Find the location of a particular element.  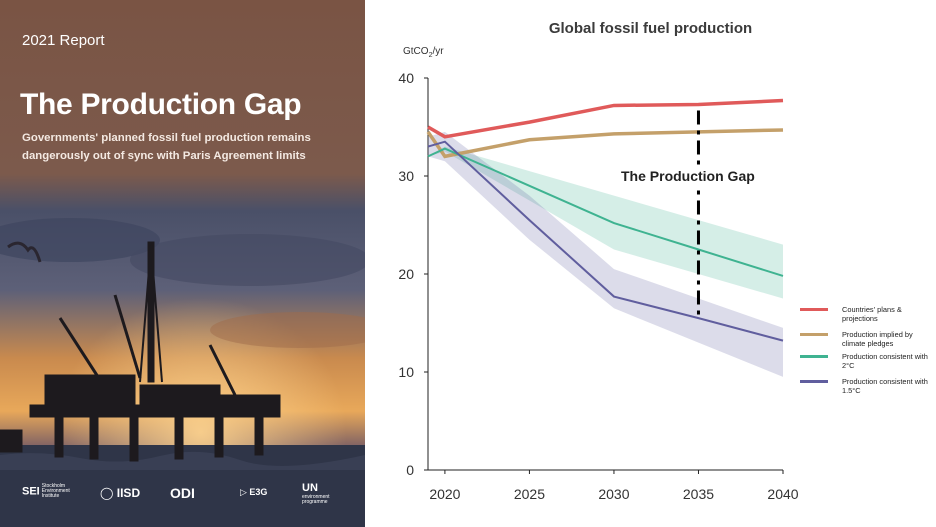

chart-title: Global fossil fuel production is located at coordinates (650, 28).